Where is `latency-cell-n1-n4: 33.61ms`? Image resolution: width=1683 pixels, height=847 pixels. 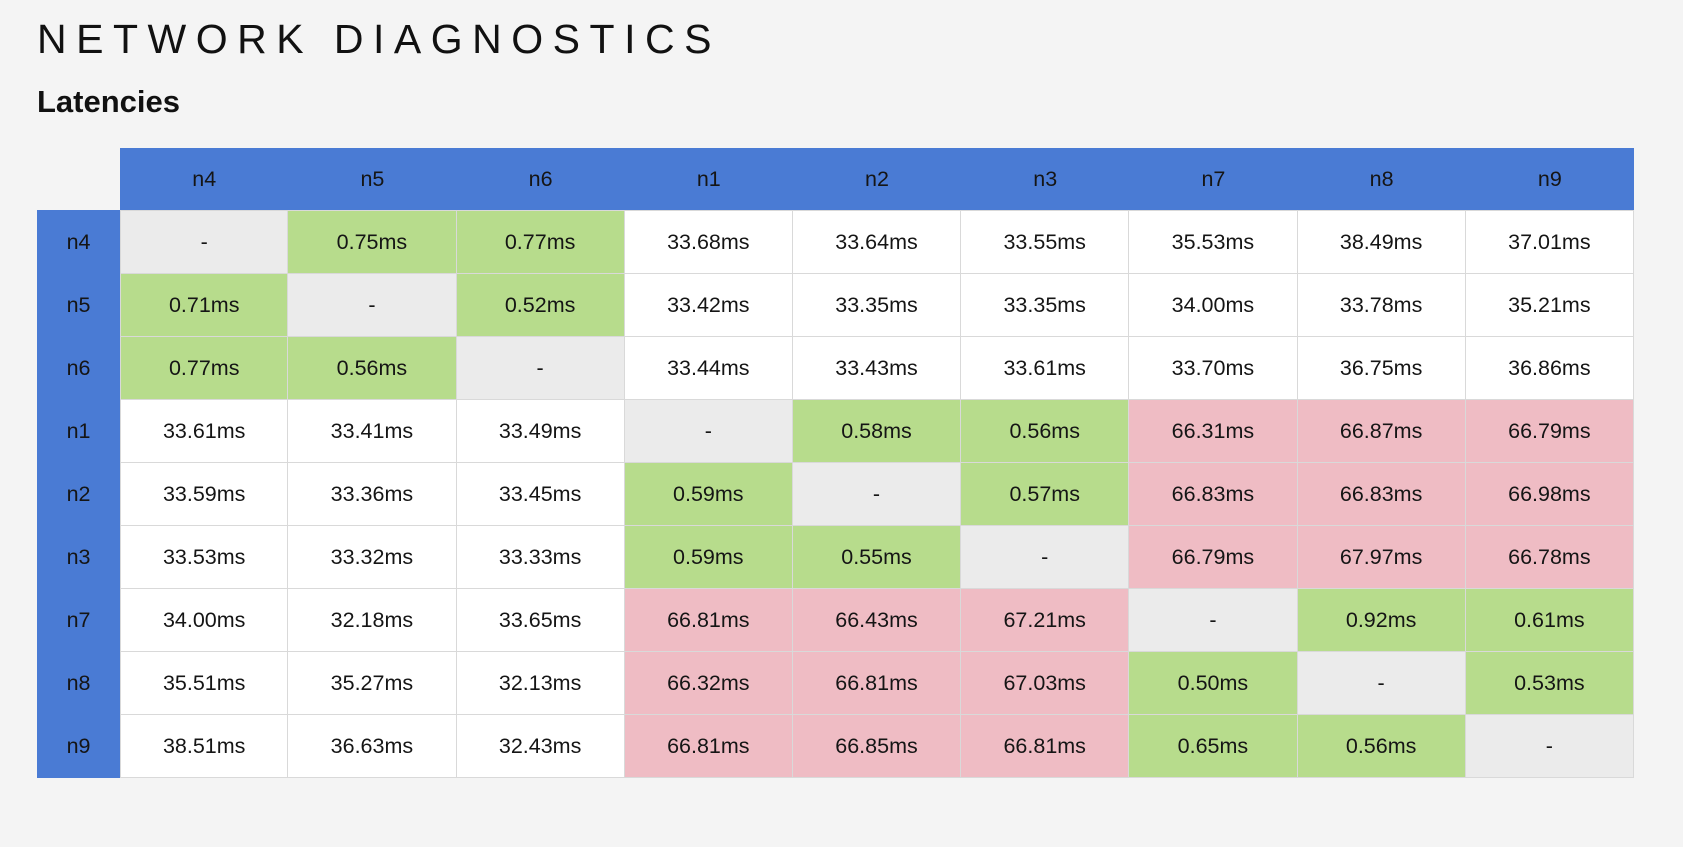 latency-cell-n1-n4: 33.61ms is located at coordinates (204, 431).